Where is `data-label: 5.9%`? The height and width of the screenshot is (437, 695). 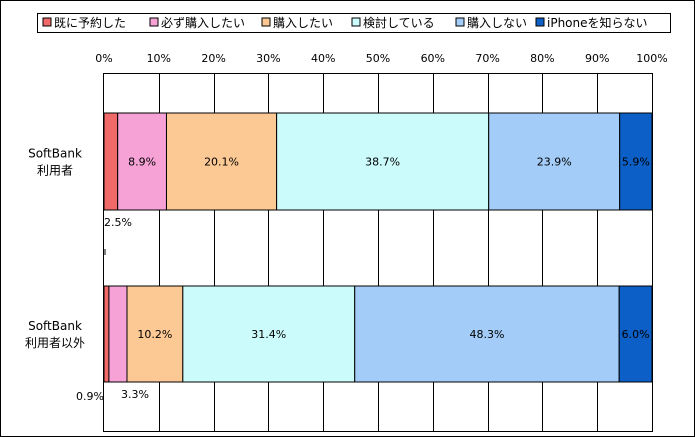
data-label: 5.9% is located at coordinates (636, 162).